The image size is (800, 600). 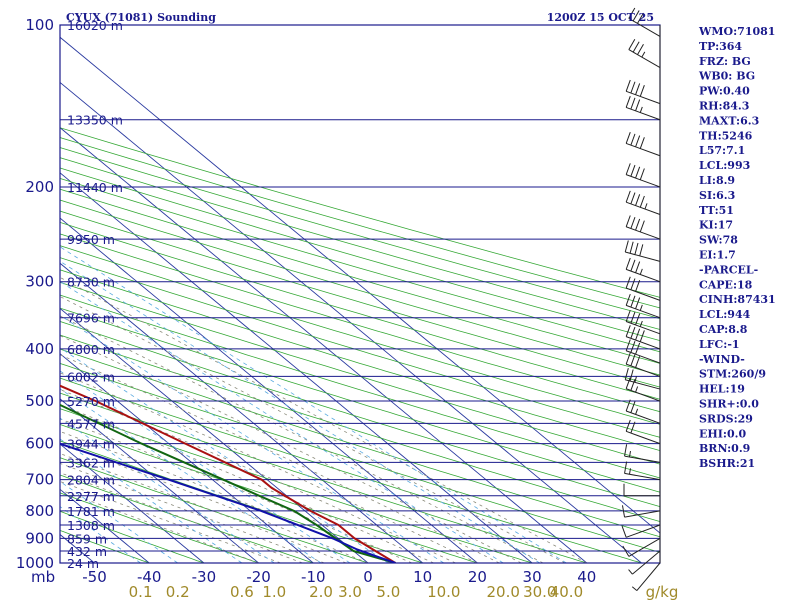 I want to click on wind-barbs, so click(x=641, y=299).